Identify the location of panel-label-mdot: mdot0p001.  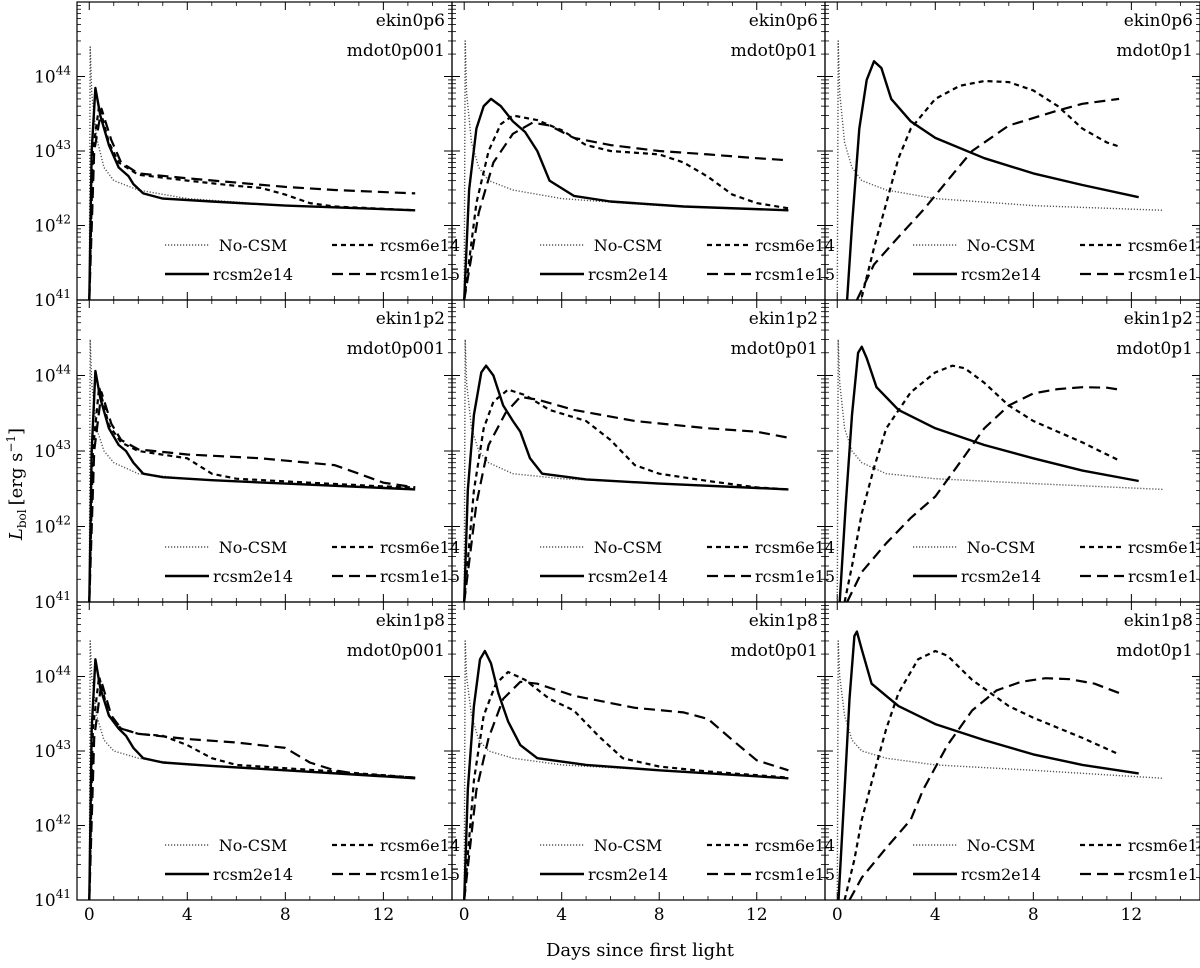
(396, 51).